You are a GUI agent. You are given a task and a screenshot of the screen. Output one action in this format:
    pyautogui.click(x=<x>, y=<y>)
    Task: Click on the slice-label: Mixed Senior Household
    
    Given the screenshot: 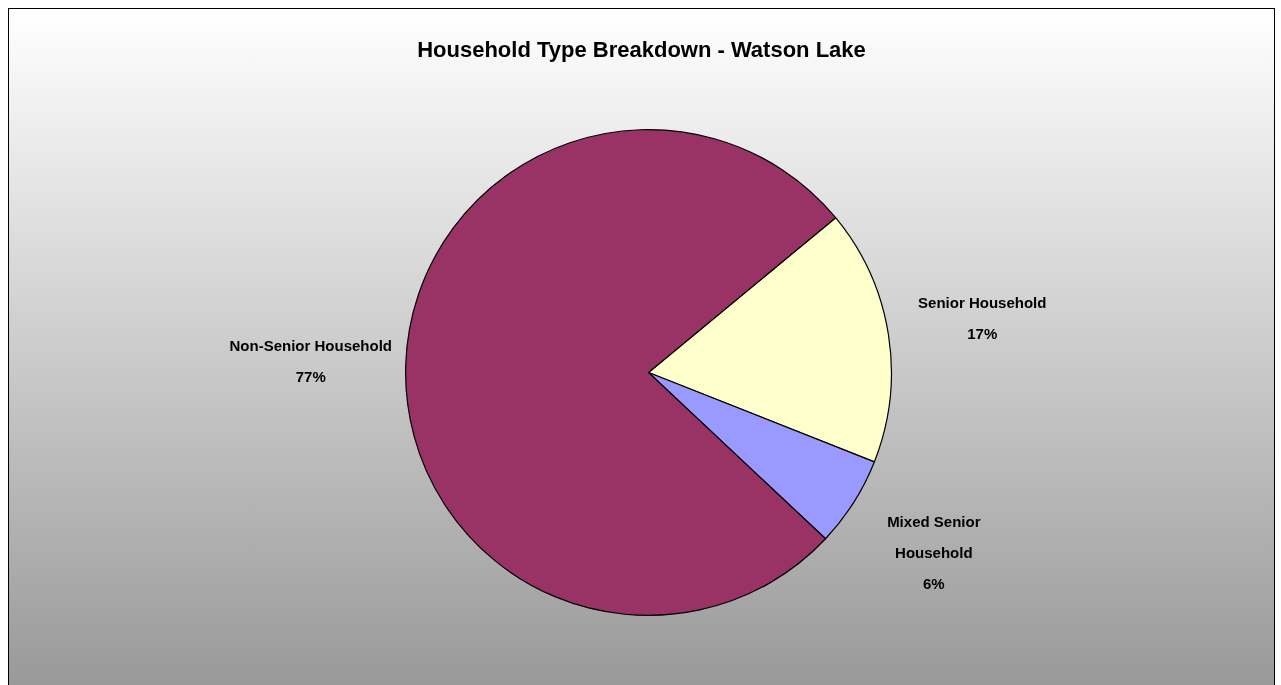 What is the action you would take?
    pyautogui.click(x=934, y=536)
    